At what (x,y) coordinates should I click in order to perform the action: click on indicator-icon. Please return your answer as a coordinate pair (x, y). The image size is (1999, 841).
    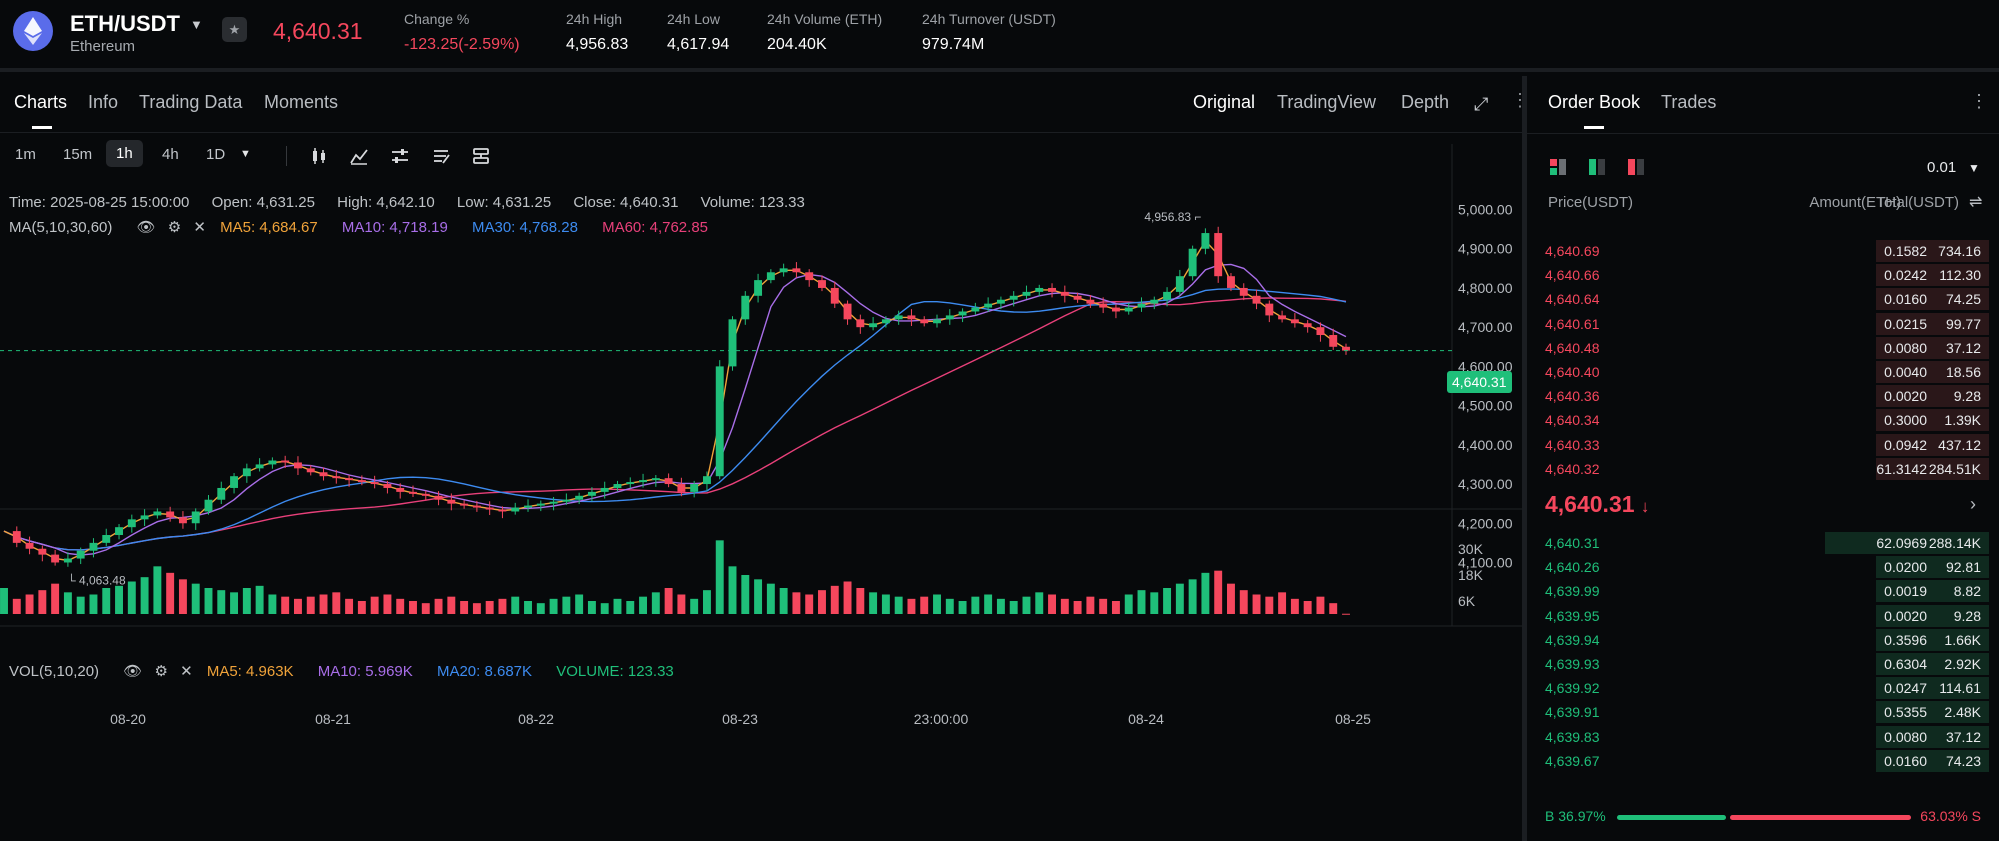
    Looking at the image, I should click on (359, 156).